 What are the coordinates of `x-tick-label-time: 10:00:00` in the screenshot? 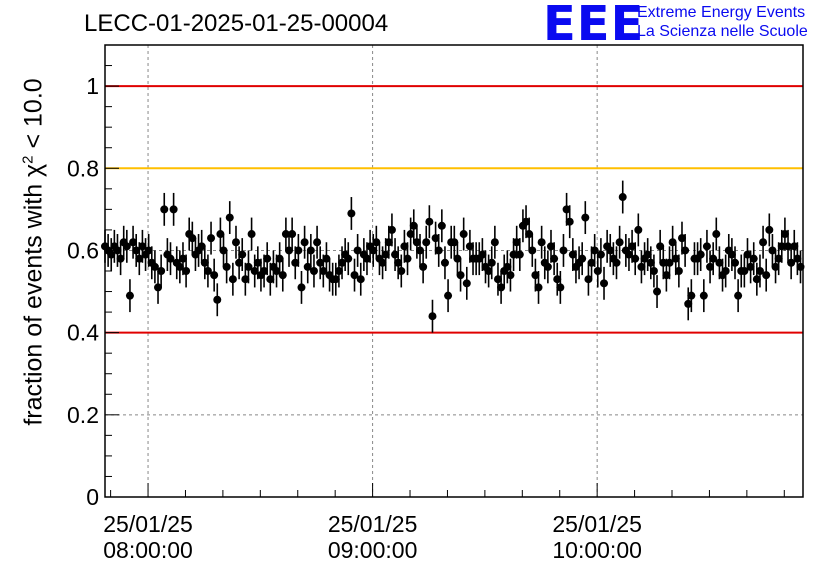 It's located at (597, 550).